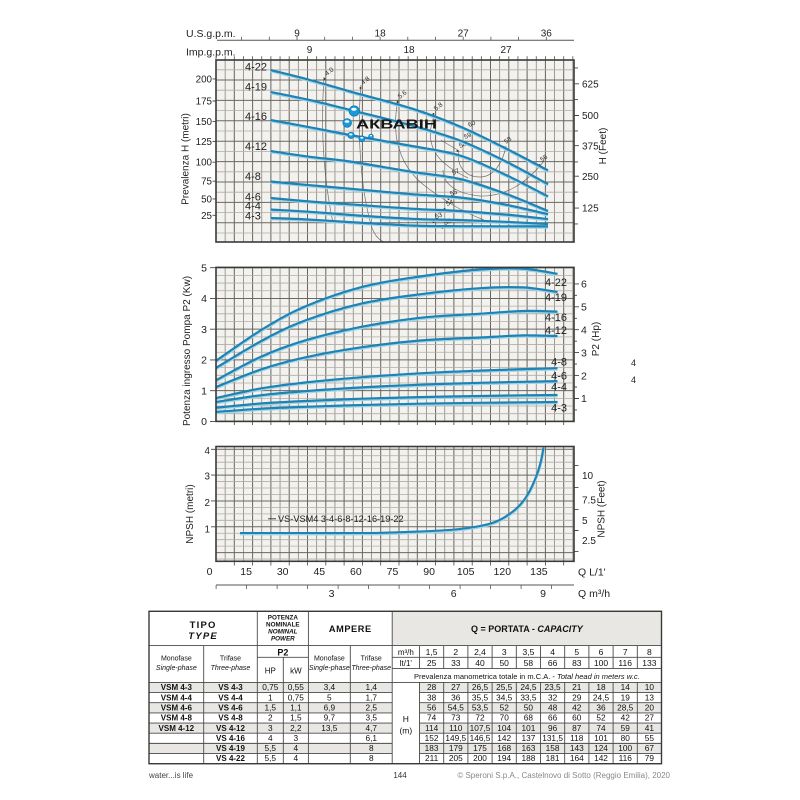 Image resolution: width=800 pixels, height=800 pixels. I want to click on svg-text: 28, so click(432, 687).